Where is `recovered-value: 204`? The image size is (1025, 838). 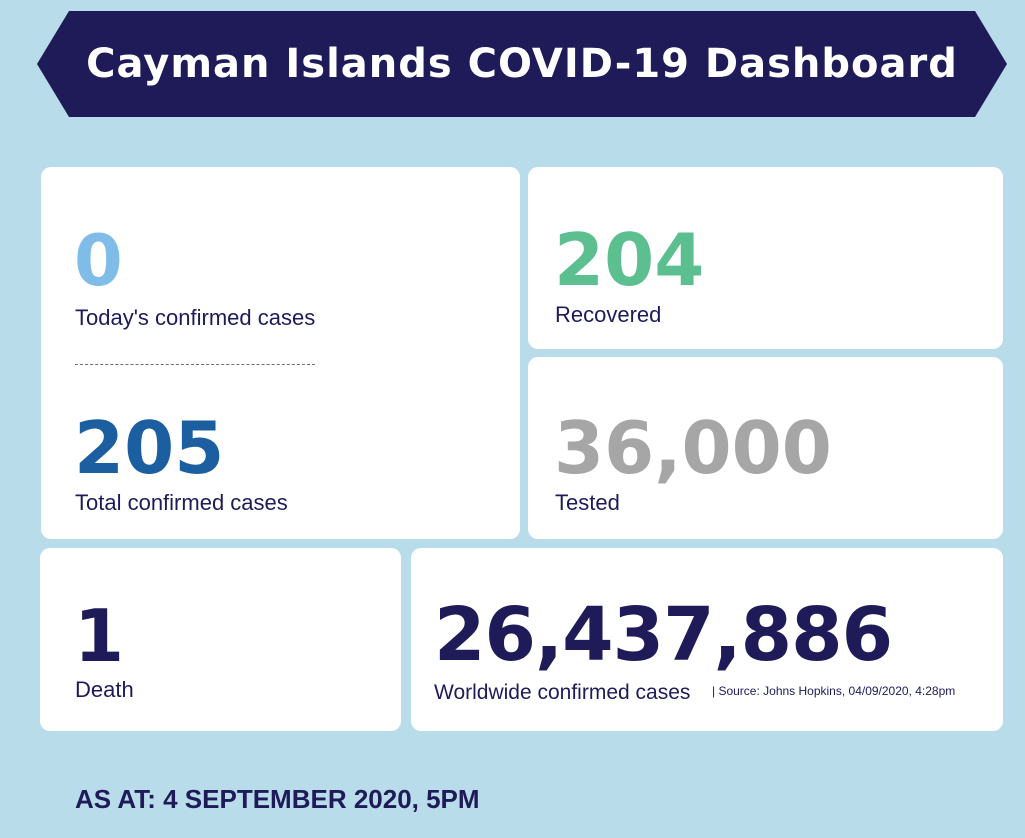
recovered-value: 204 is located at coordinates (629, 260).